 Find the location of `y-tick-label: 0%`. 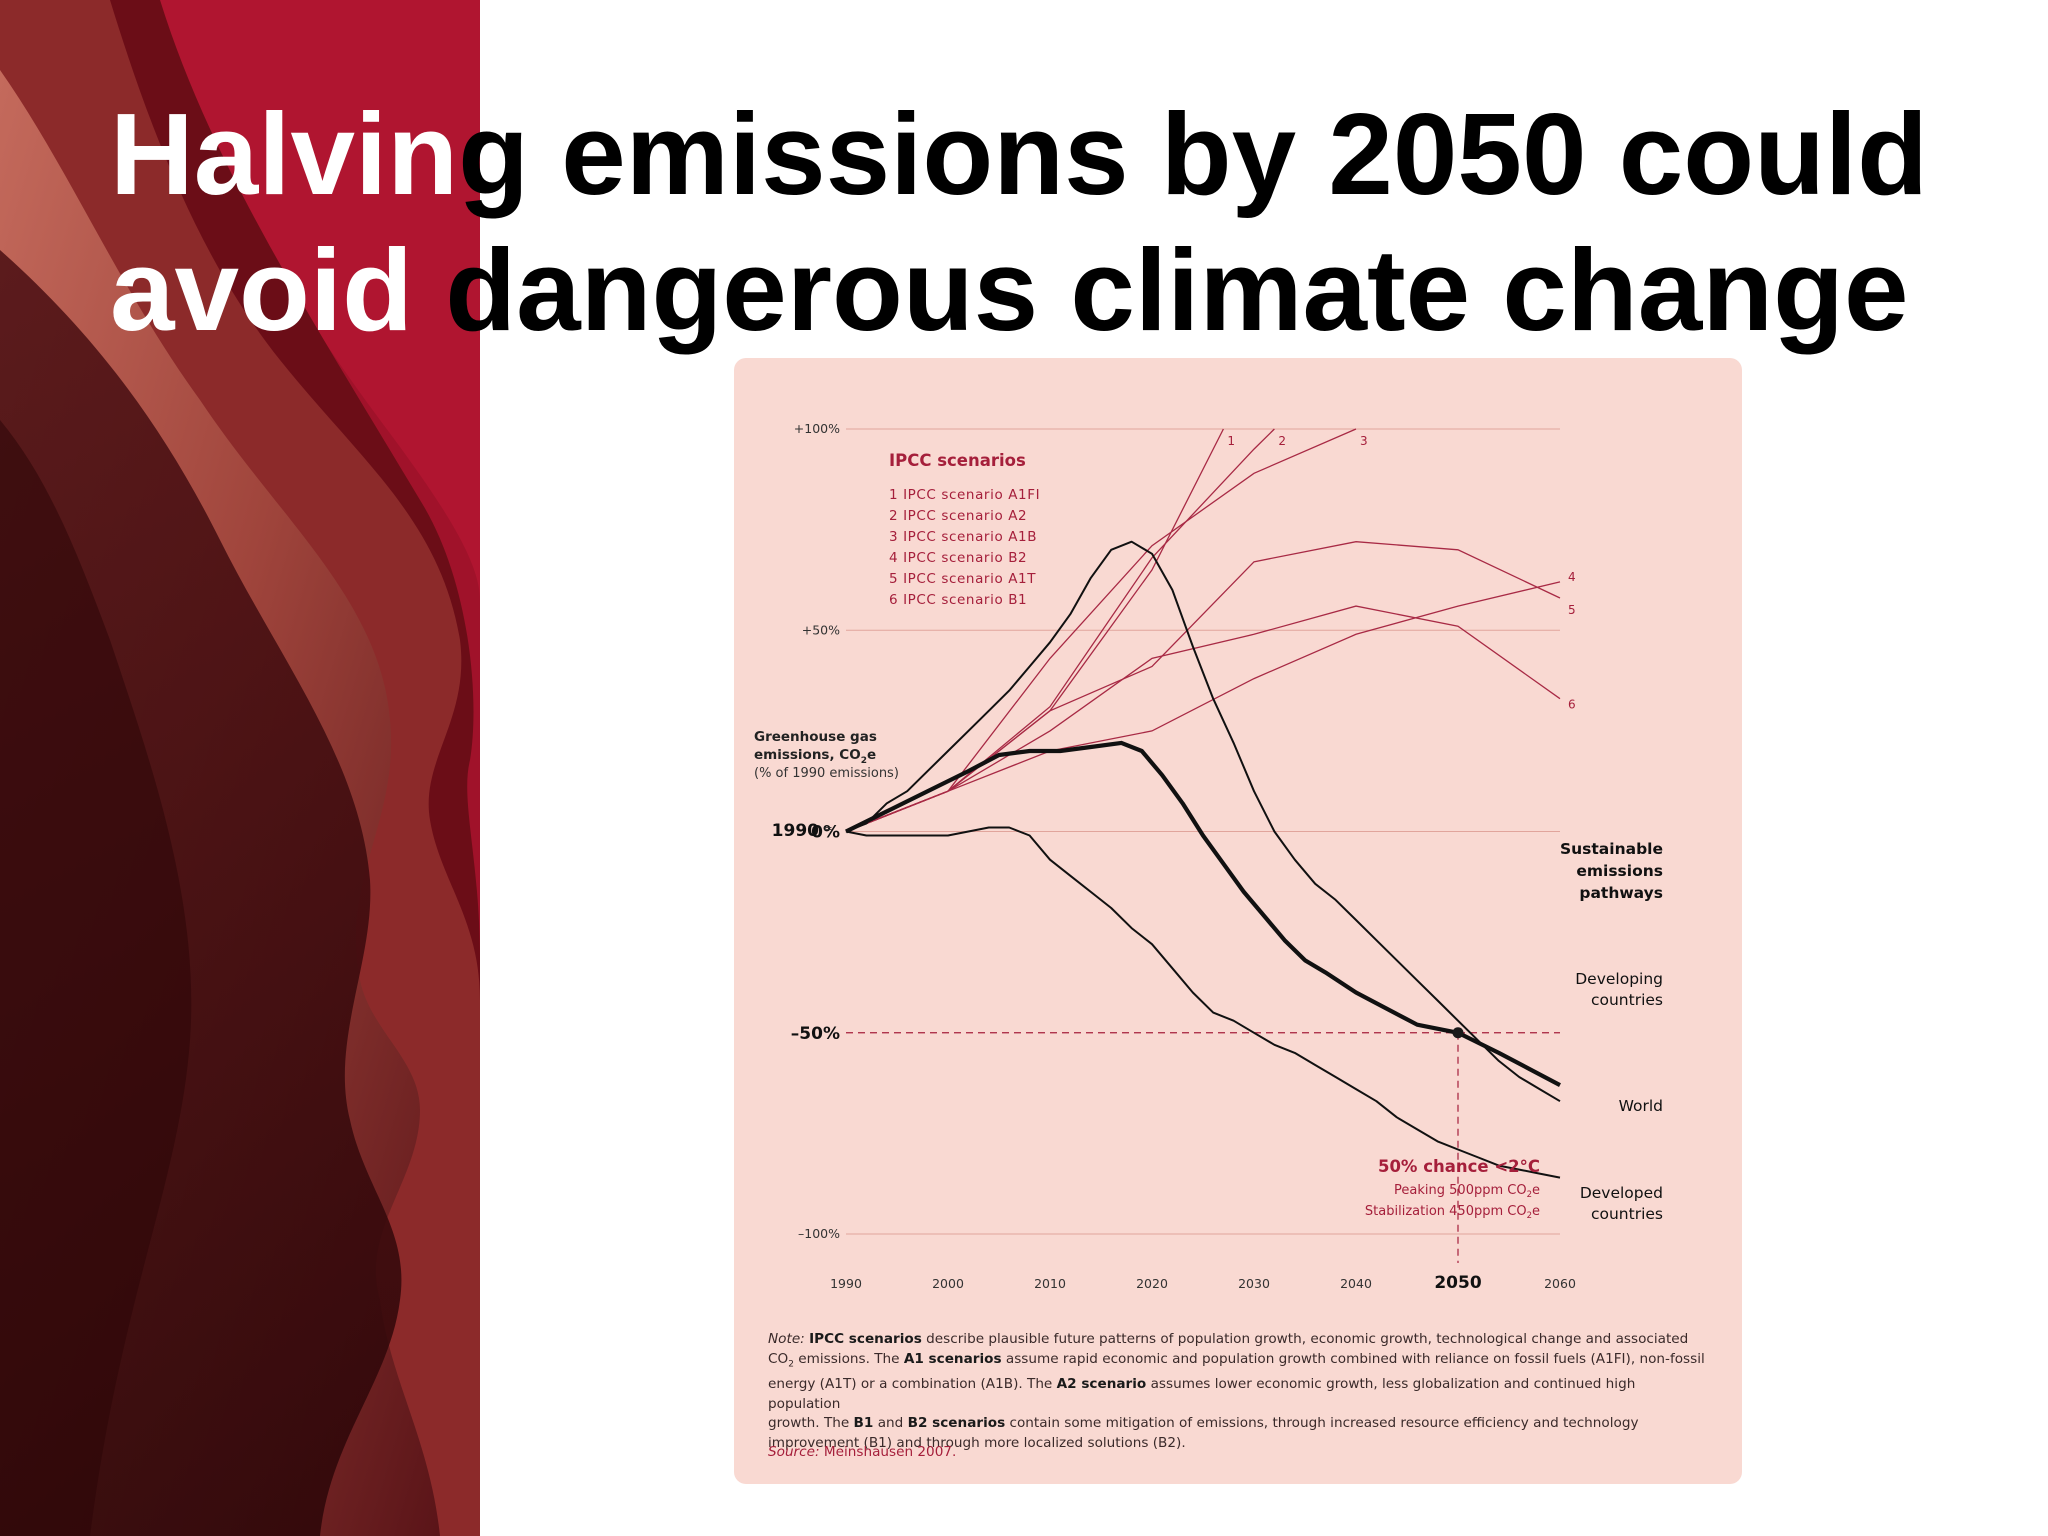

y-tick-label: 0% is located at coordinates (825, 833).